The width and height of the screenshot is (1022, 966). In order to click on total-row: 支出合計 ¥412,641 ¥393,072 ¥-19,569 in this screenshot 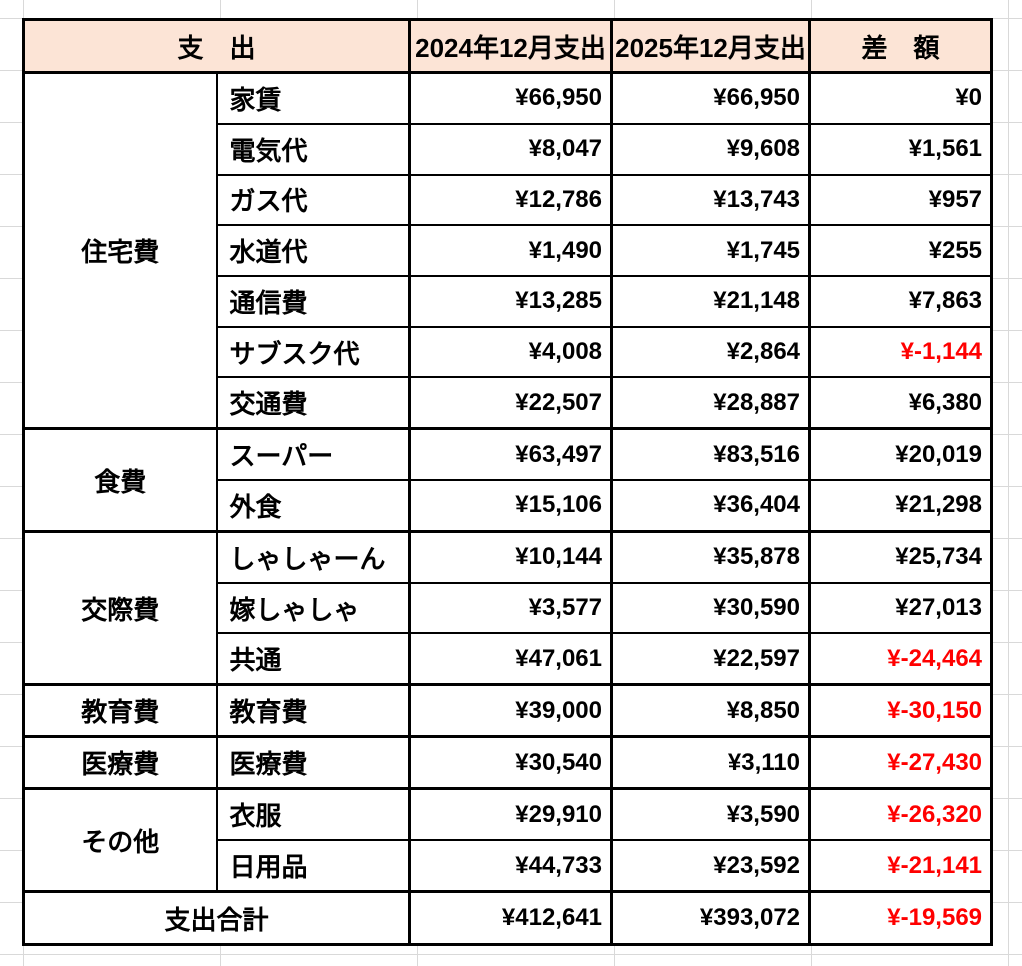, I will do `click(507, 918)`.